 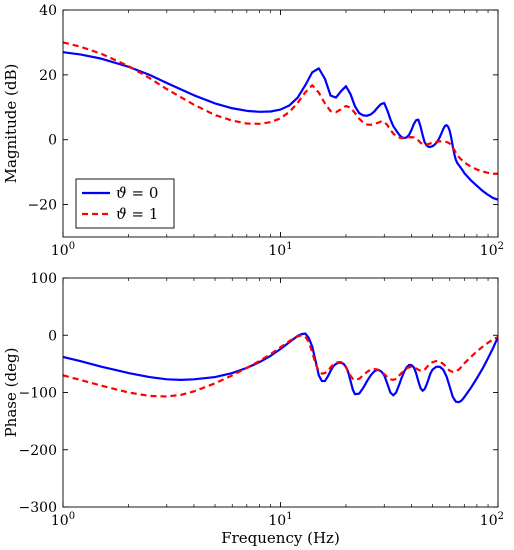 What do you see at coordinates (63, 250) in the screenshot?
I see `magnitude-x-tick-label: 10⁰` at bounding box center [63, 250].